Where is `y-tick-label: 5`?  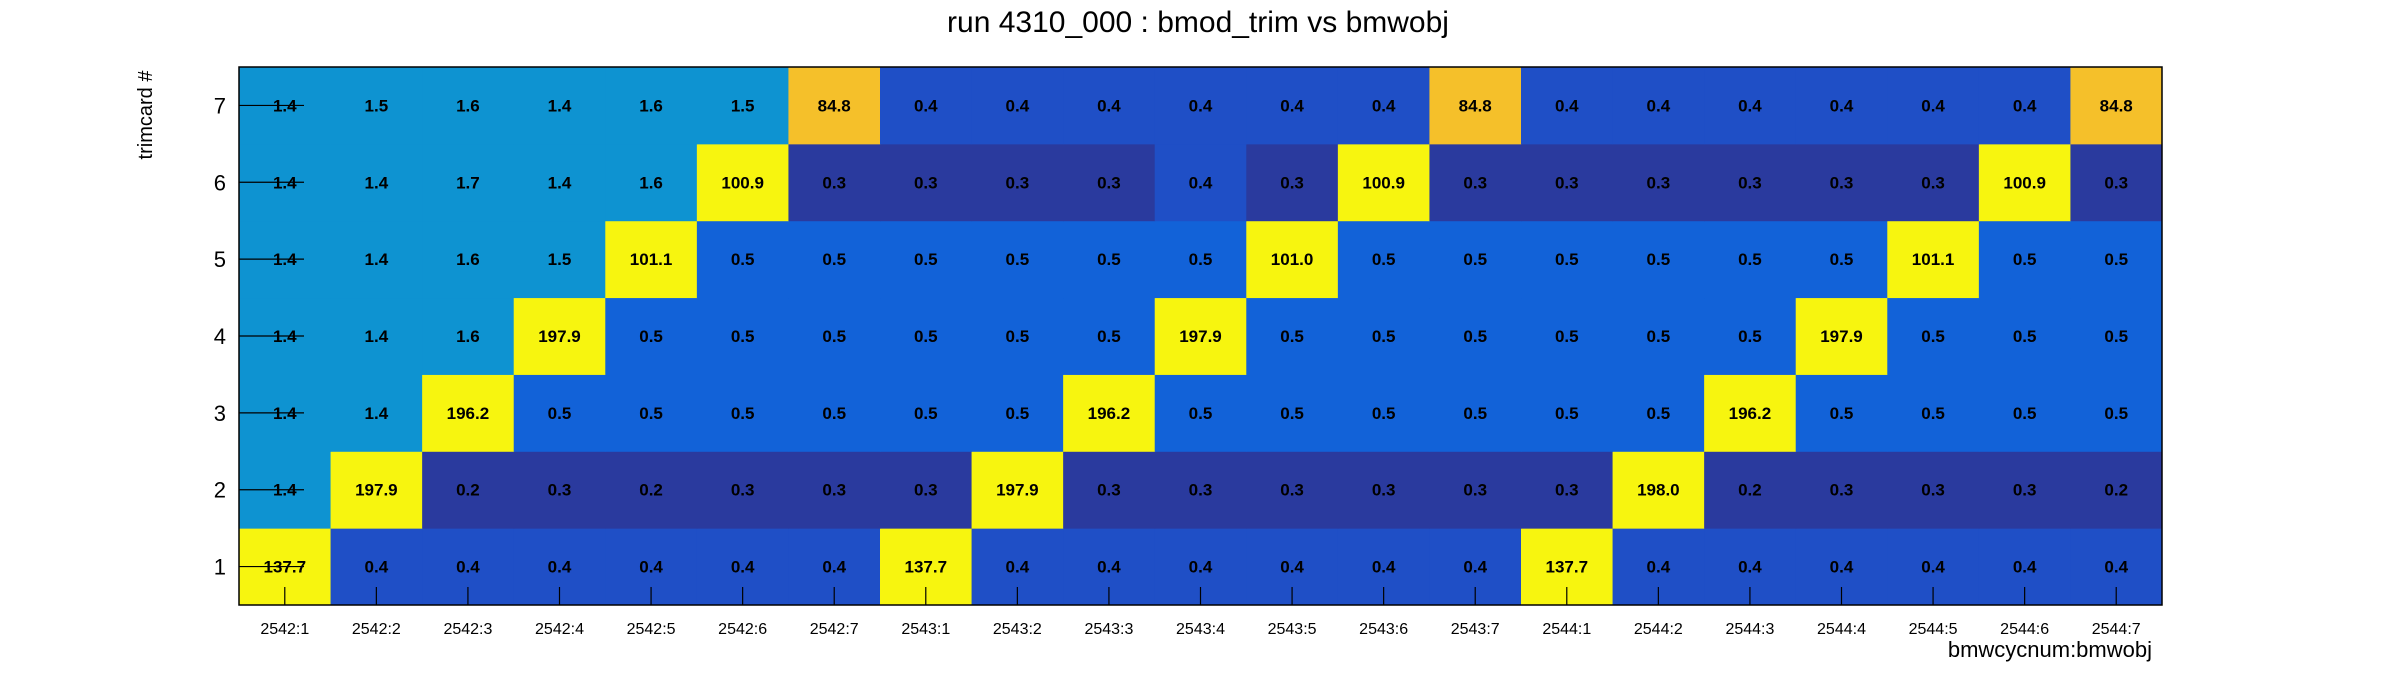 y-tick-label: 5 is located at coordinates (220, 259).